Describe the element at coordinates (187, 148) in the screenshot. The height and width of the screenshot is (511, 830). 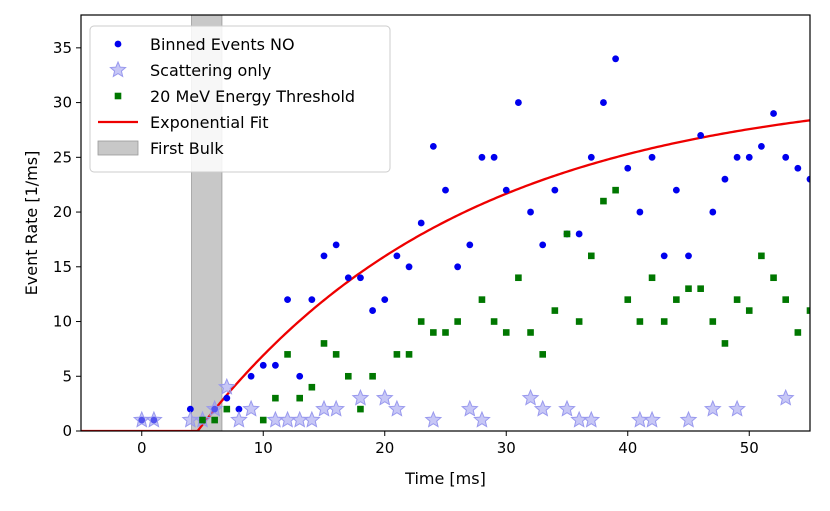
I see `legend-label: First Bulk` at that location.